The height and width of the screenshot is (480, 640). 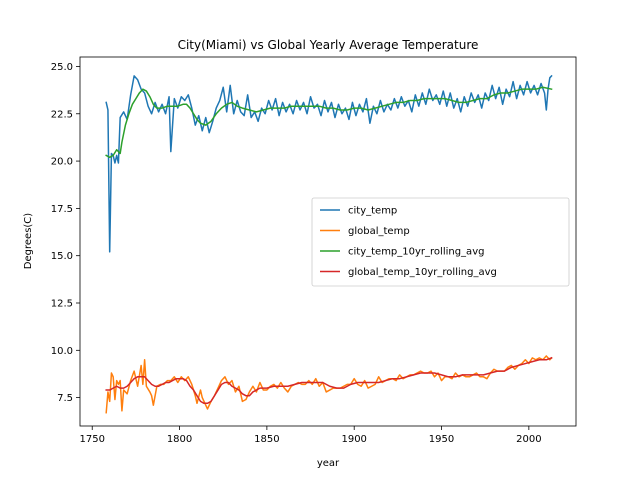 What do you see at coordinates (416, 252) in the screenshot?
I see `legend-label-city-temp-10yr-rolling-avg: city_temp_10yr_rolling_avg` at bounding box center [416, 252].